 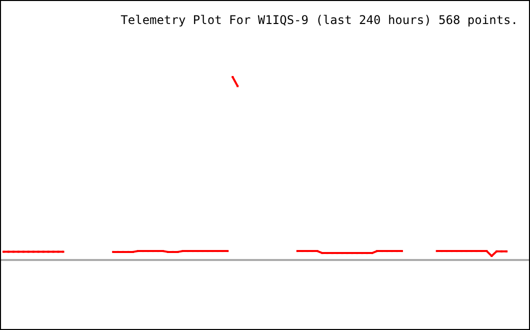 What do you see at coordinates (319, 20) in the screenshot?
I see `chart-title: Telemetry Plot For W1IQS-9 (last 240 hours) 568 points.` at bounding box center [319, 20].